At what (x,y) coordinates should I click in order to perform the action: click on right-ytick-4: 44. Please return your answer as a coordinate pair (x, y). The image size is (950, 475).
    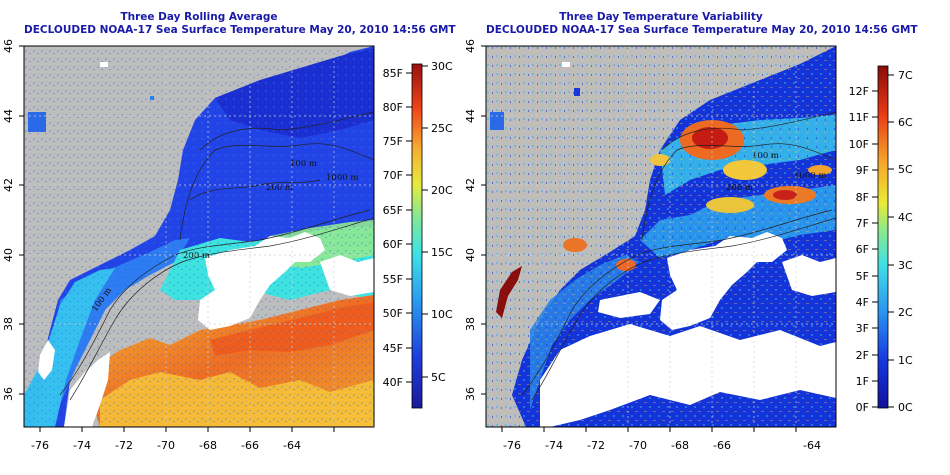
    Looking at the image, I should click on (470, 116).